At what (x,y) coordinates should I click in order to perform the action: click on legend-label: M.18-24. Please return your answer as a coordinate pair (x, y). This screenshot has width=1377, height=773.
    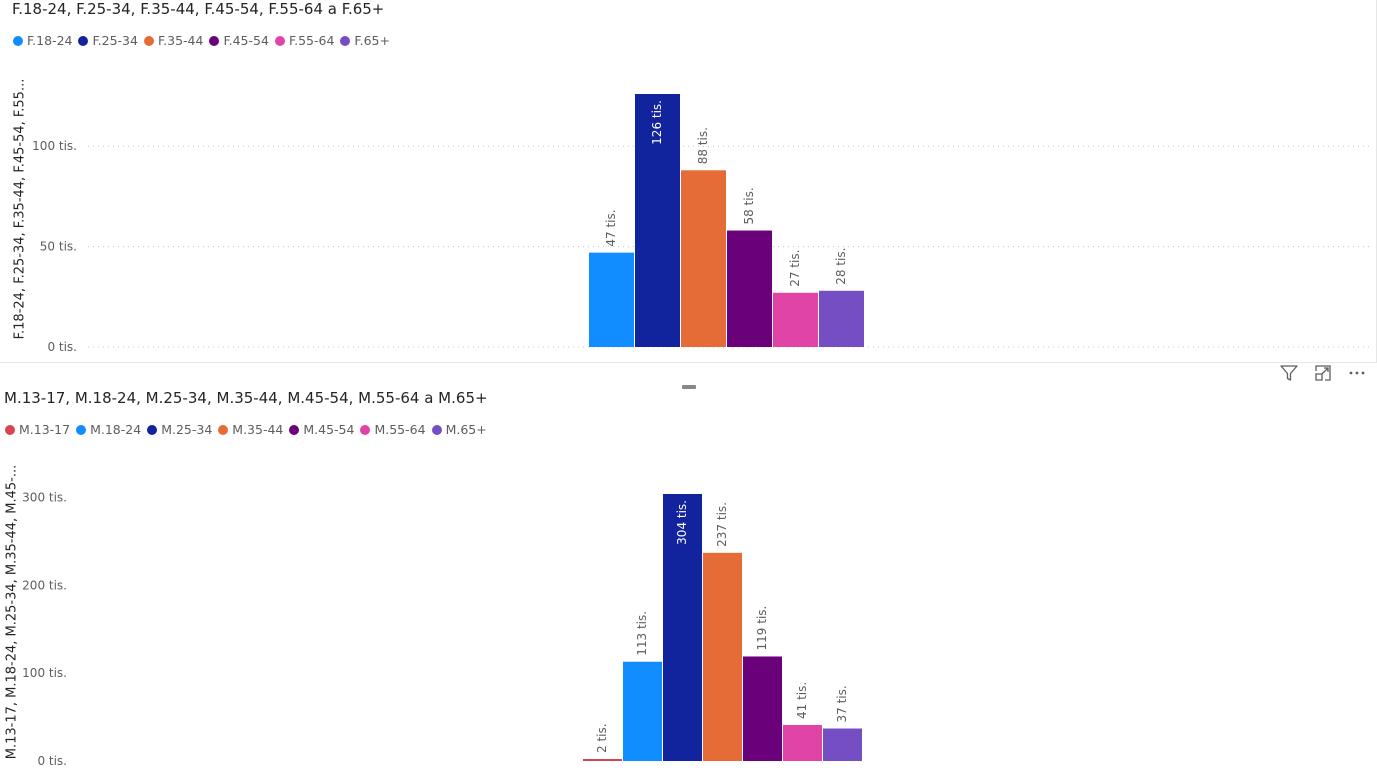
    Looking at the image, I should click on (116, 429).